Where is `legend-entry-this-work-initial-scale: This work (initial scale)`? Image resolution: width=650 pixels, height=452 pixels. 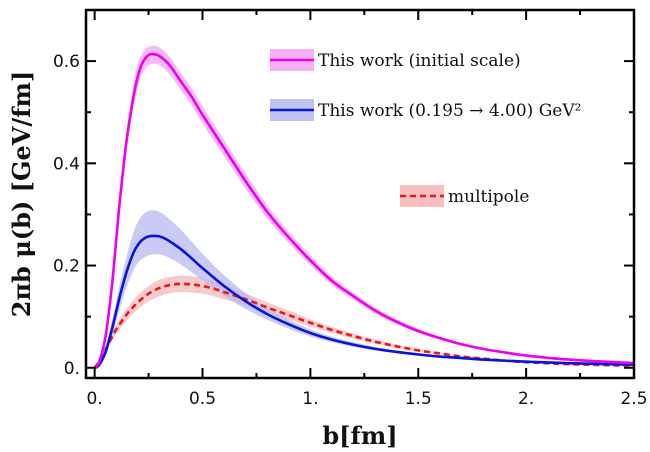 legend-entry-this-work-initial-scale: This work (initial scale) is located at coordinates (395, 60).